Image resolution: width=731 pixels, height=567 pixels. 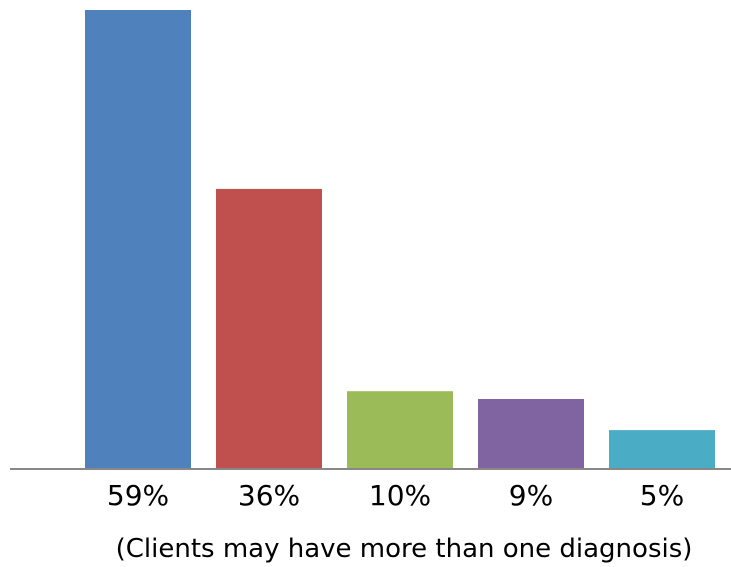 I want to click on tick-label-4: 9%, so click(x=531, y=495).